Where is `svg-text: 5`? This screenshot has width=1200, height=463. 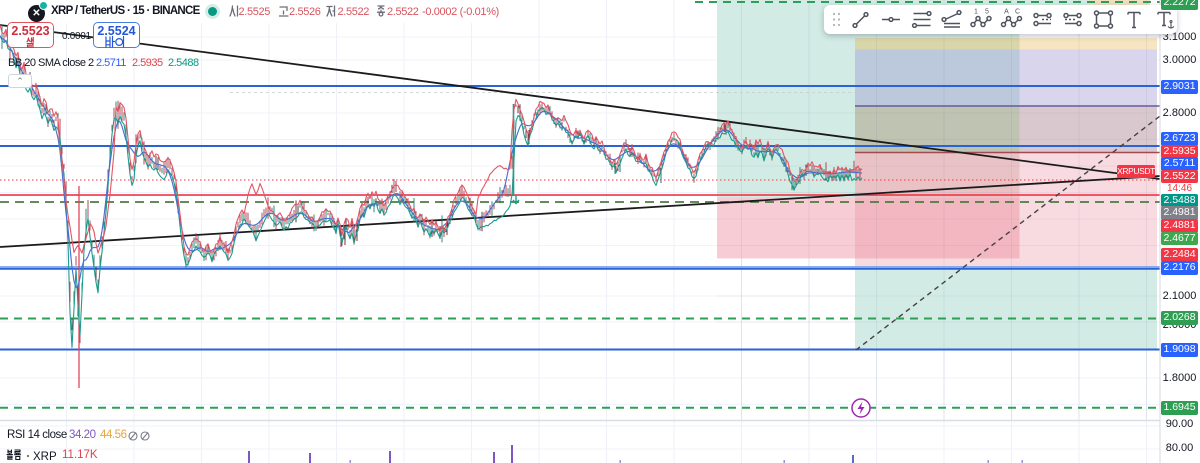 svg-text: 5 is located at coordinates (987, 12).